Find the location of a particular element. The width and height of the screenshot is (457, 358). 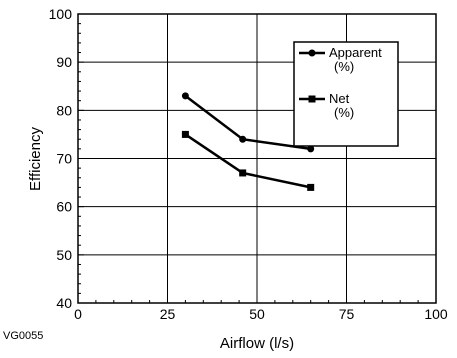

y-tick-label: 70 is located at coordinates (64, 159).